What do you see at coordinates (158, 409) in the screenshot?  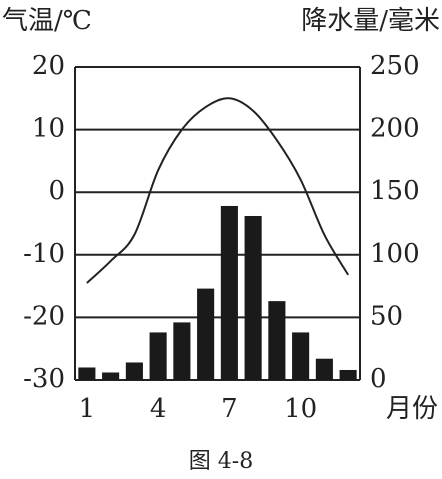 I see `x-tick-label: 4` at bounding box center [158, 409].